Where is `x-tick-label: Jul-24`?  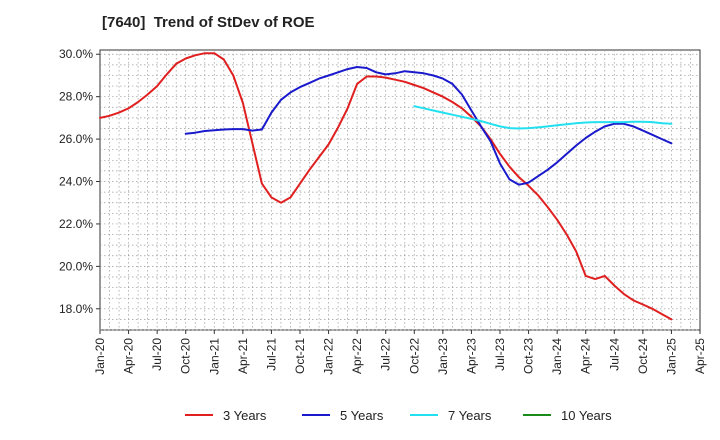
x-tick-label: Jul-24 is located at coordinates (614, 354).